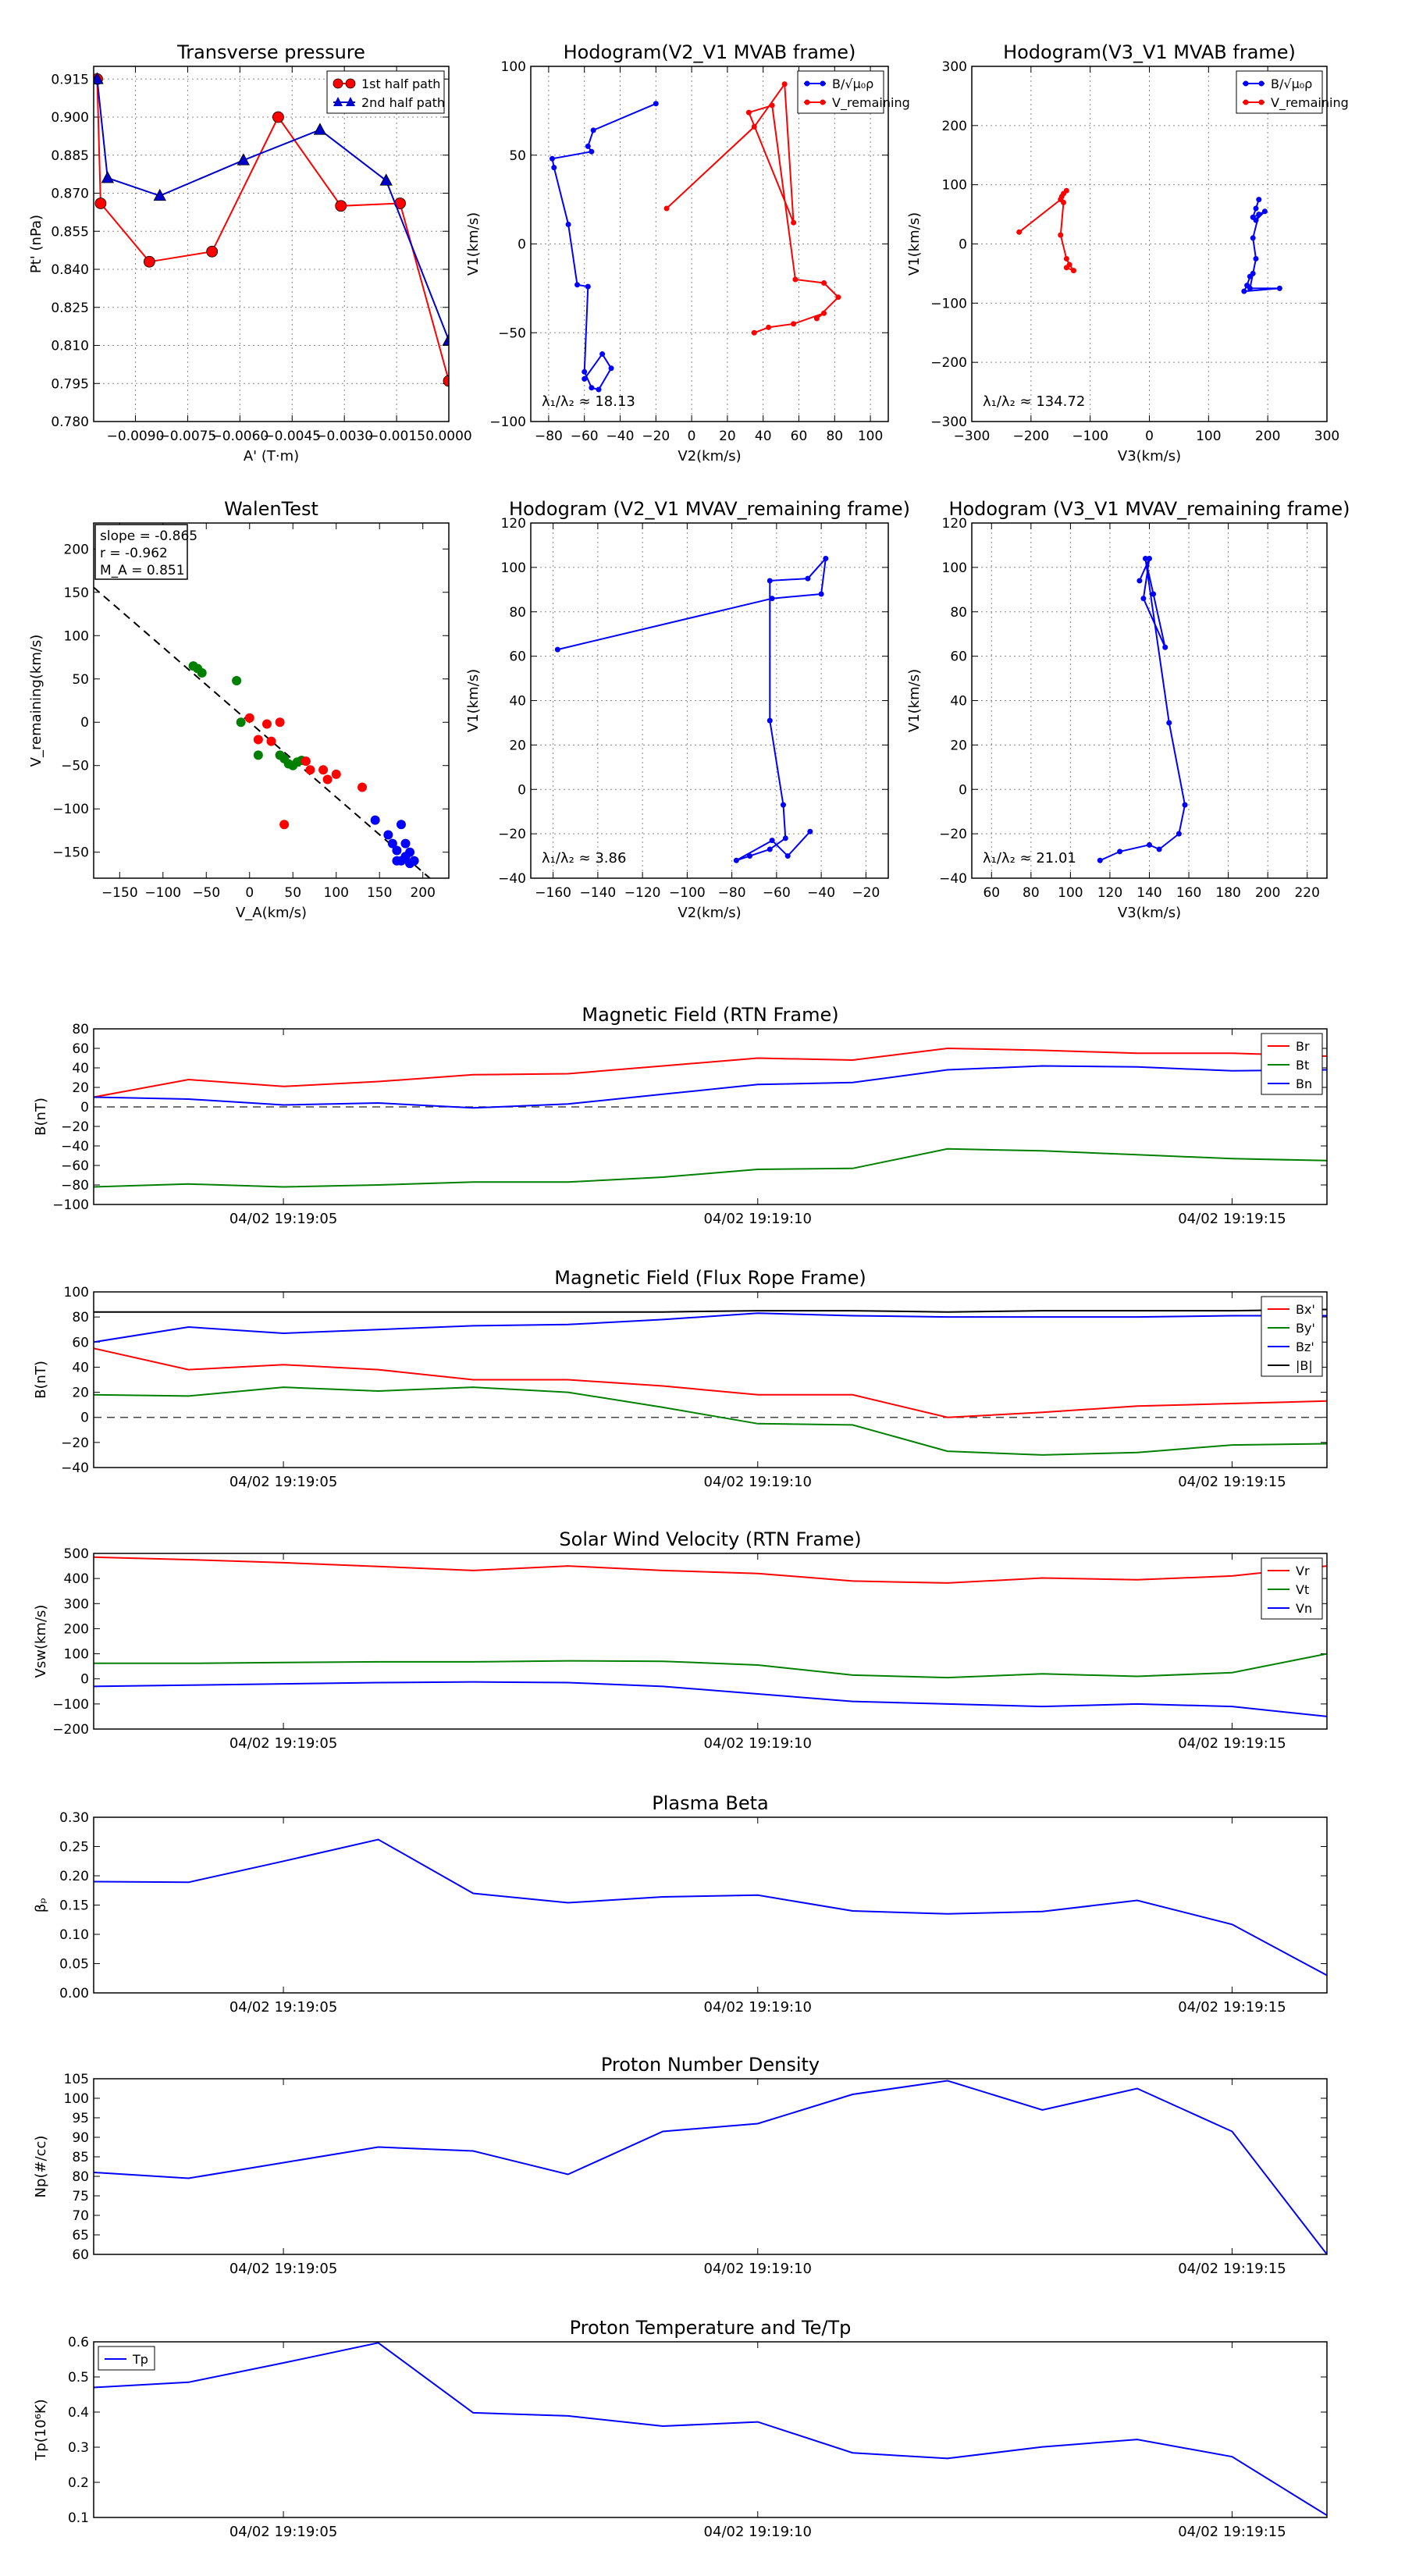 The height and width of the screenshot is (2576, 1405). Describe the element at coordinates (70, 118) in the screenshot. I see `y-tick-label: 0.900` at that location.